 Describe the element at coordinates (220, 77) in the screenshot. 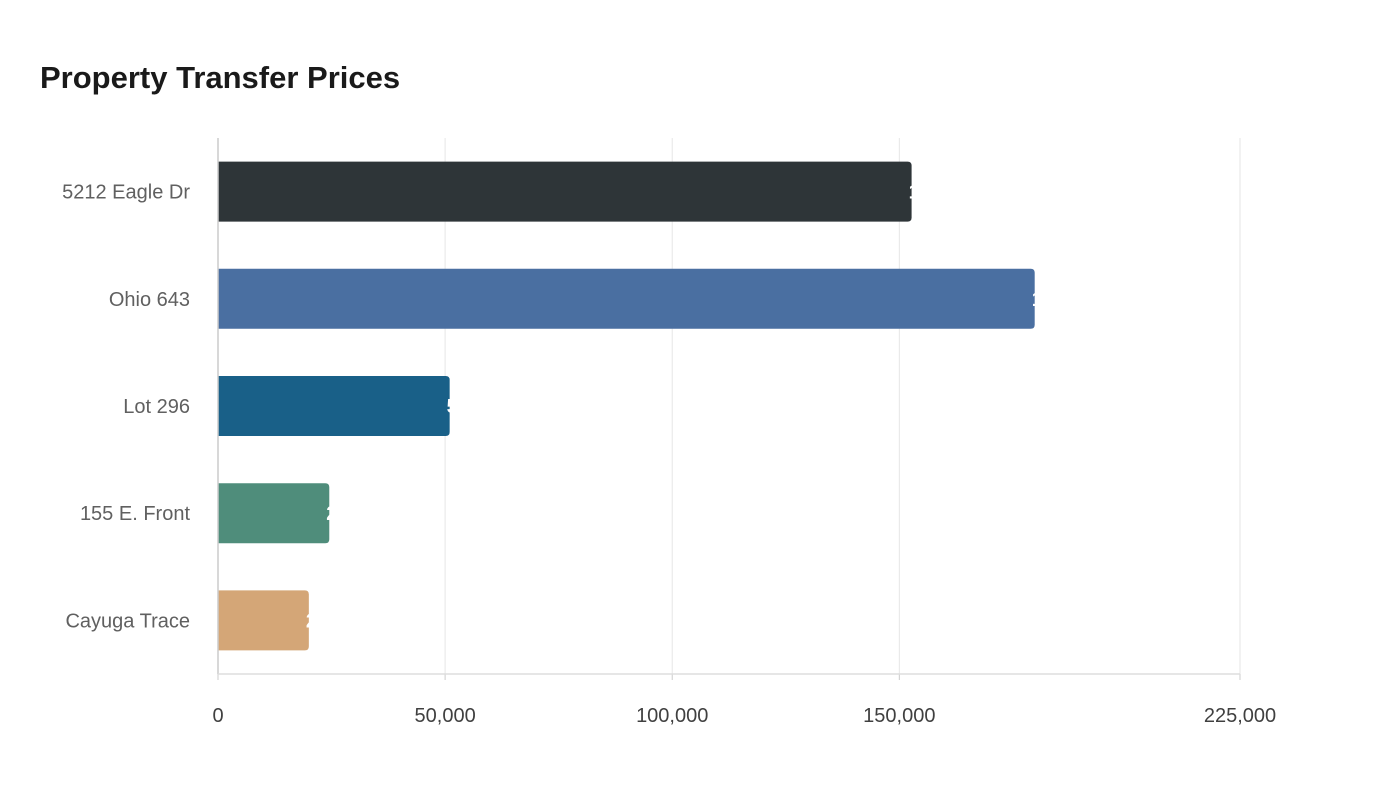

I see `chart-title: Property Transfer Prices` at that location.